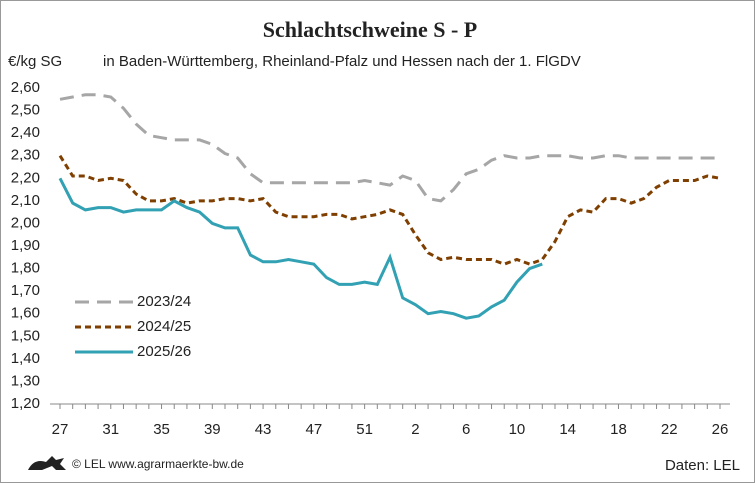  I want to click on logo, so click(47, 463).